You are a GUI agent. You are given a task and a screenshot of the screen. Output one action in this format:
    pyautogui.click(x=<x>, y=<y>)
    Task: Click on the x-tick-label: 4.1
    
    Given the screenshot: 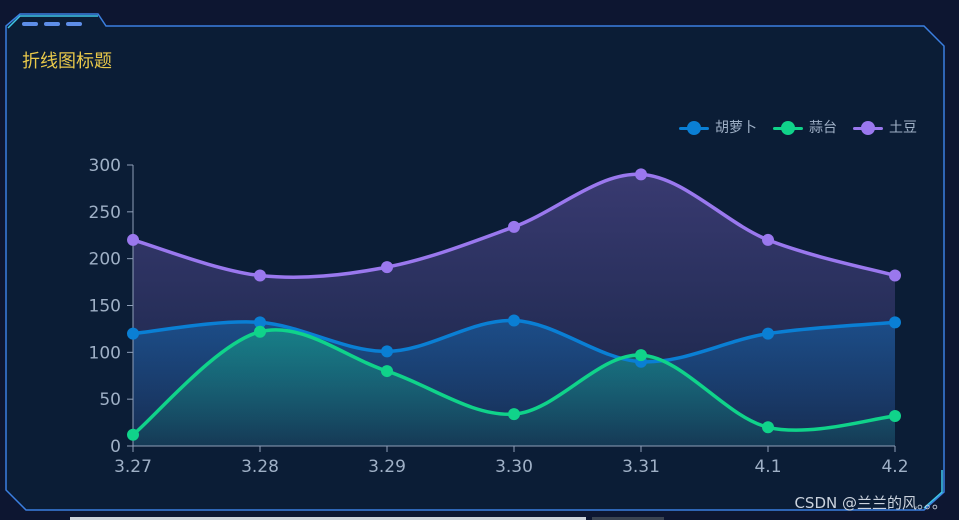 What is the action you would take?
    pyautogui.click(x=767, y=467)
    